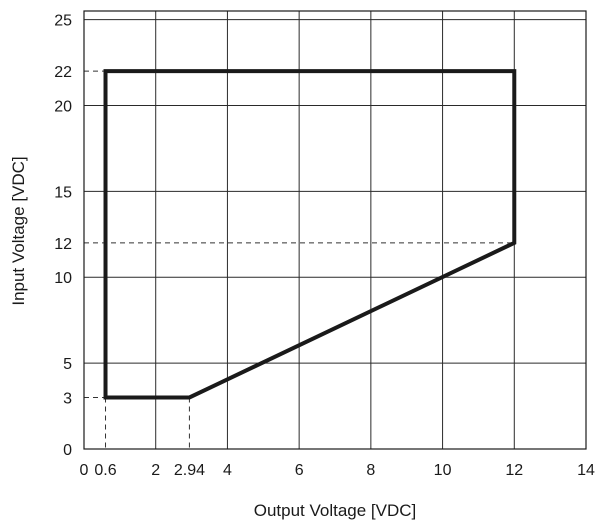  I want to click on y-tick-label-5: 15, so click(63, 192).